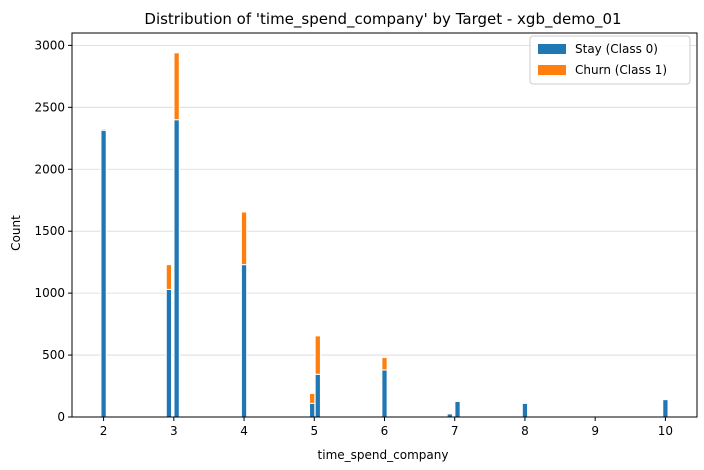 The image size is (704, 470). What do you see at coordinates (174, 431) in the screenshot?
I see `x-tick-label-3: 3` at bounding box center [174, 431].